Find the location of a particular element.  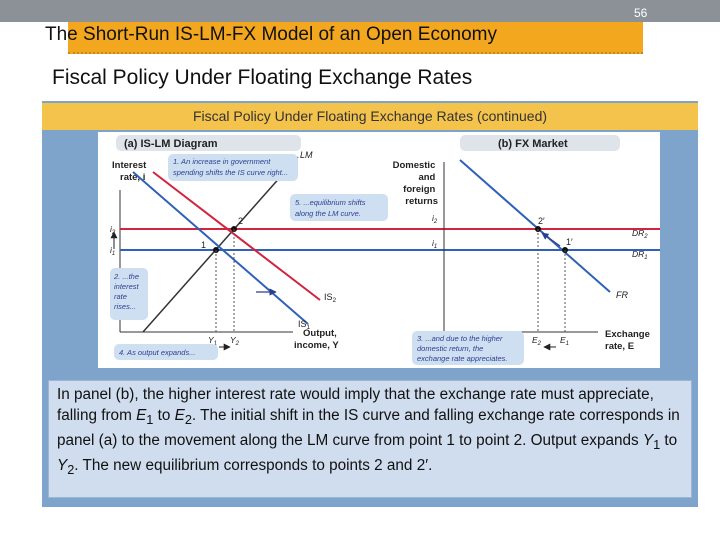

panel-b-i2-tick: i2 is located at coordinates (435, 219).